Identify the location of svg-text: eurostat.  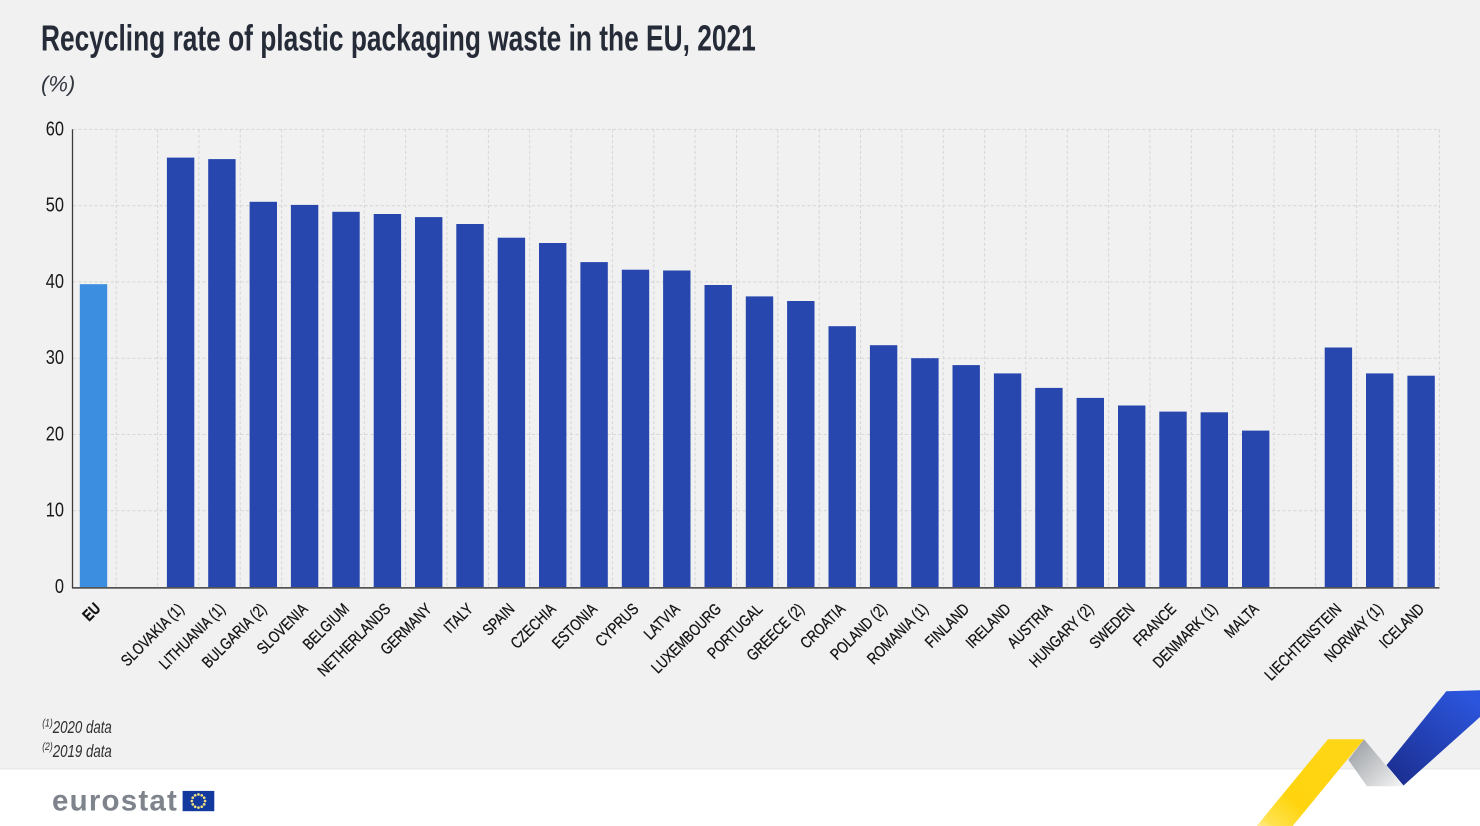
(115, 801).